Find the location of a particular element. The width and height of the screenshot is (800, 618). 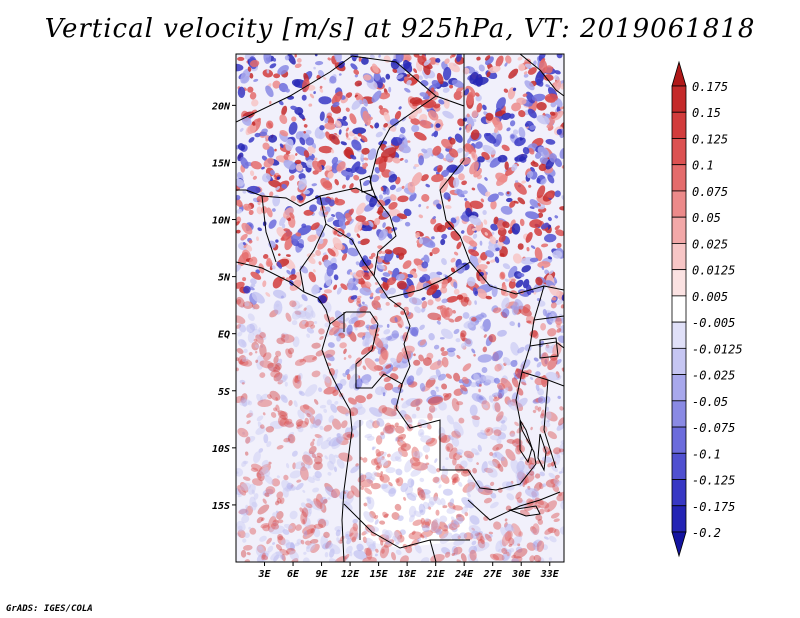

lat-label: 15S is located at coordinates (221, 506).